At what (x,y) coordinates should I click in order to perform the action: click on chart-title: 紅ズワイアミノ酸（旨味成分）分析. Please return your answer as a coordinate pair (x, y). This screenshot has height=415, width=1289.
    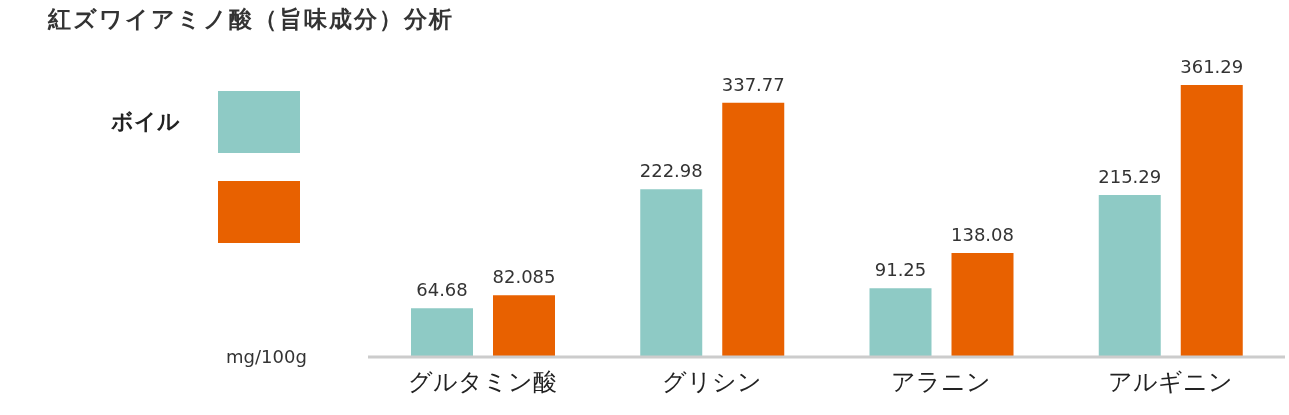
    Looking at the image, I should click on (251, 19).